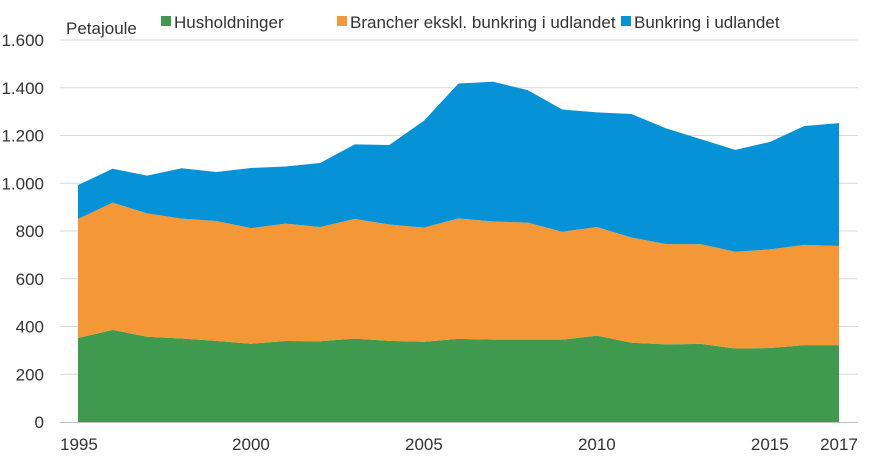 The width and height of the screenshot is (869, 458). I want to click on y-axis-ticks: 0 200 400 600 800 1.000 1.200 1.400 1.600, so click(22, 231).